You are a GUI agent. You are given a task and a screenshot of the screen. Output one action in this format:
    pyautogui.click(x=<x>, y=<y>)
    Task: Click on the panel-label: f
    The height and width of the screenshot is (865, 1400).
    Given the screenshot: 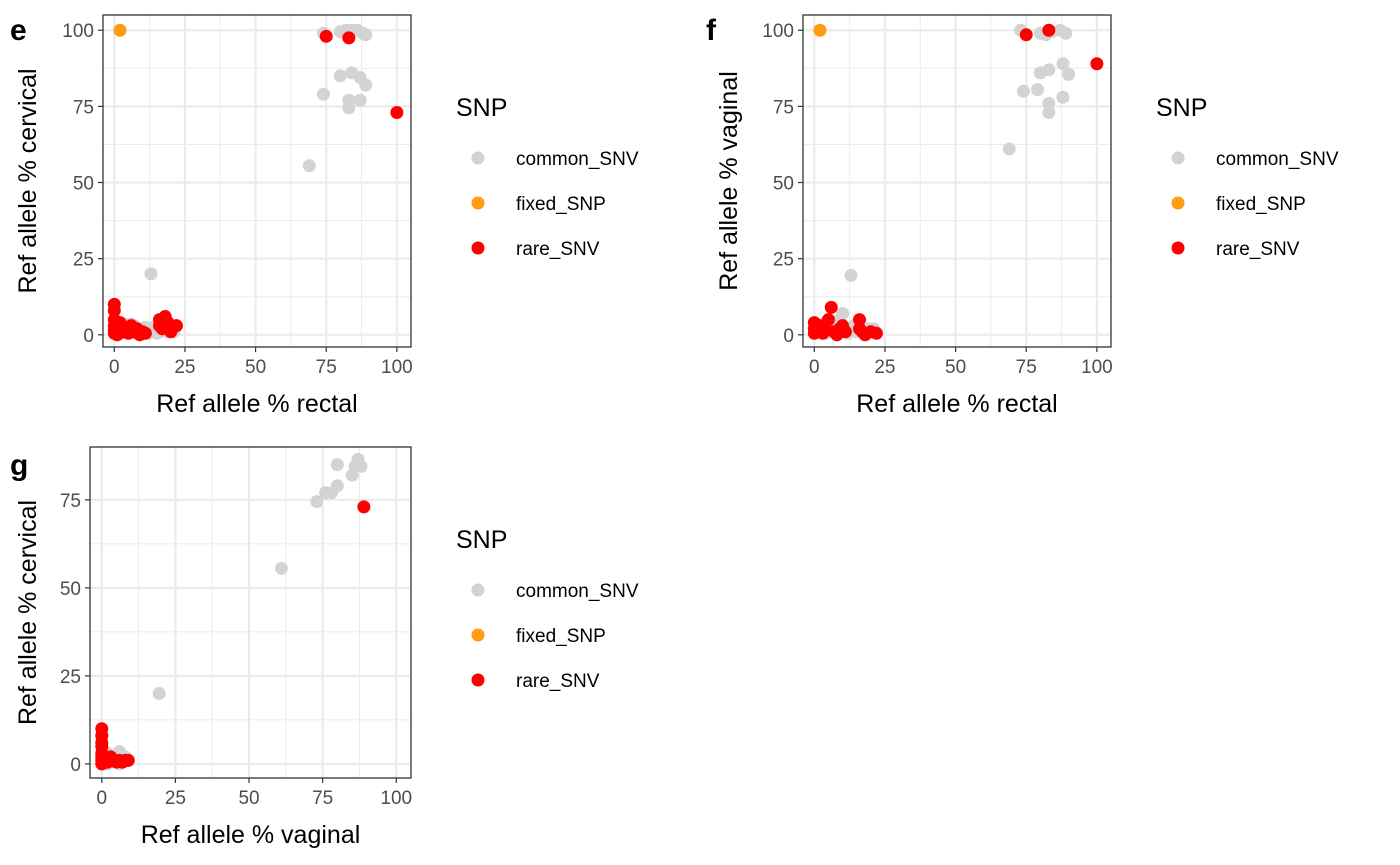 What is the action you would take?
    pyautogui.click(x=711, y=30)
    